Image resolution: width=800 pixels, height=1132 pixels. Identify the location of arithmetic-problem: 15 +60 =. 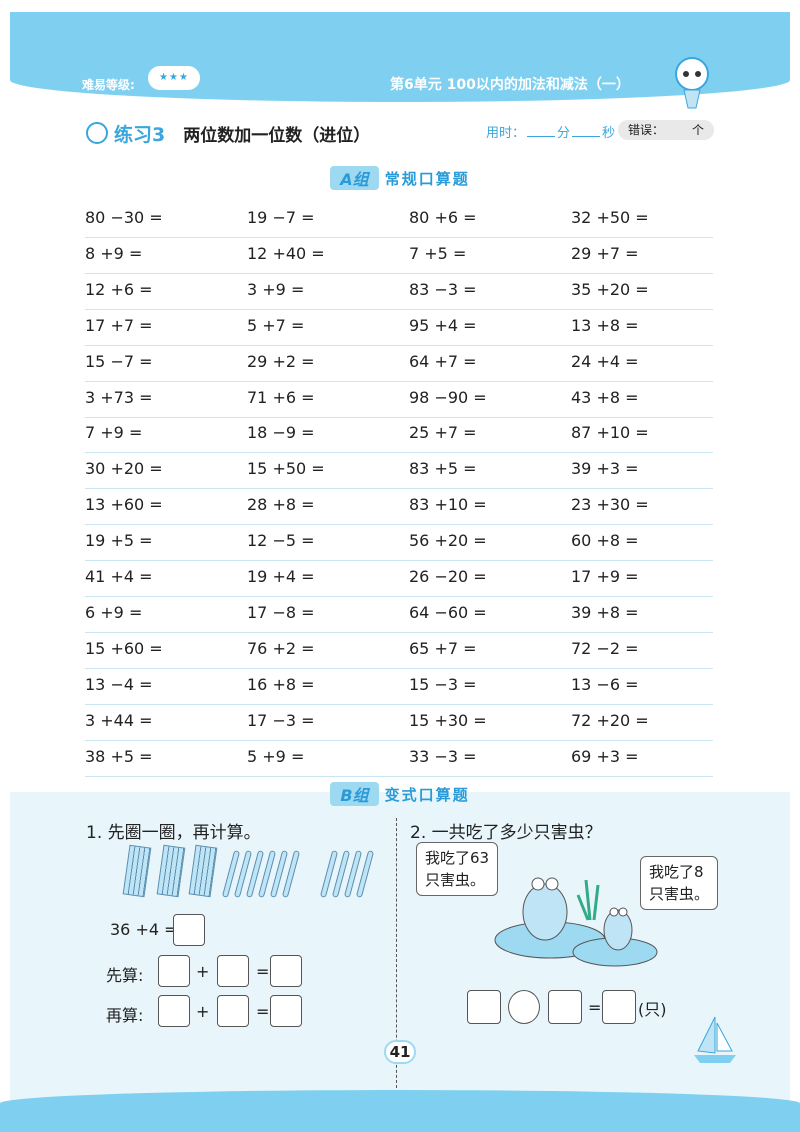
(124, 648).